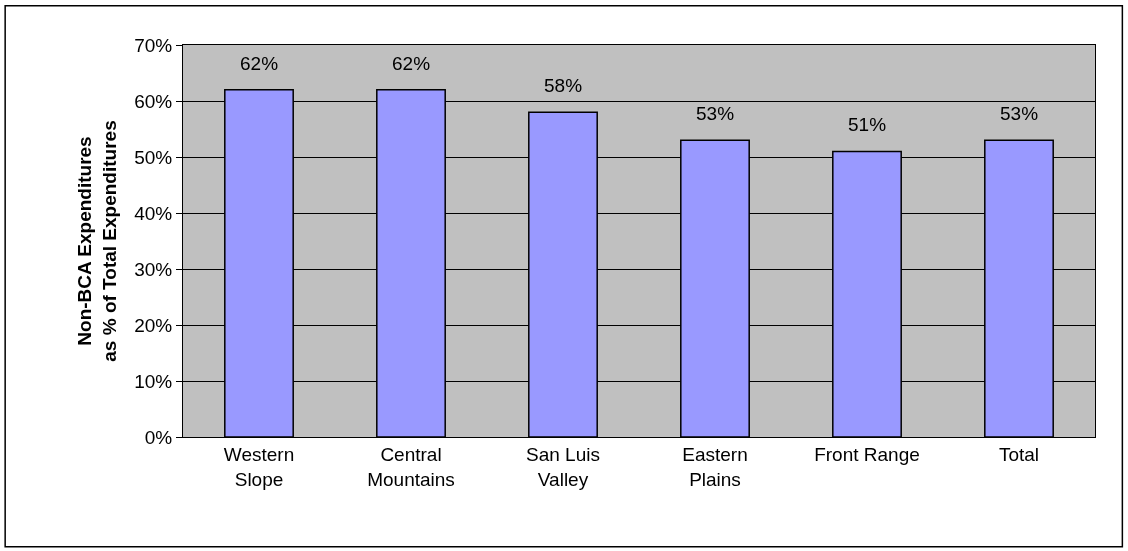 Image resolution: width=1128 pixels, height=551 pixels. Describe the element at coordinates (153, 269) in the screenshot. I see `y-tick-label: 30%` at that location.